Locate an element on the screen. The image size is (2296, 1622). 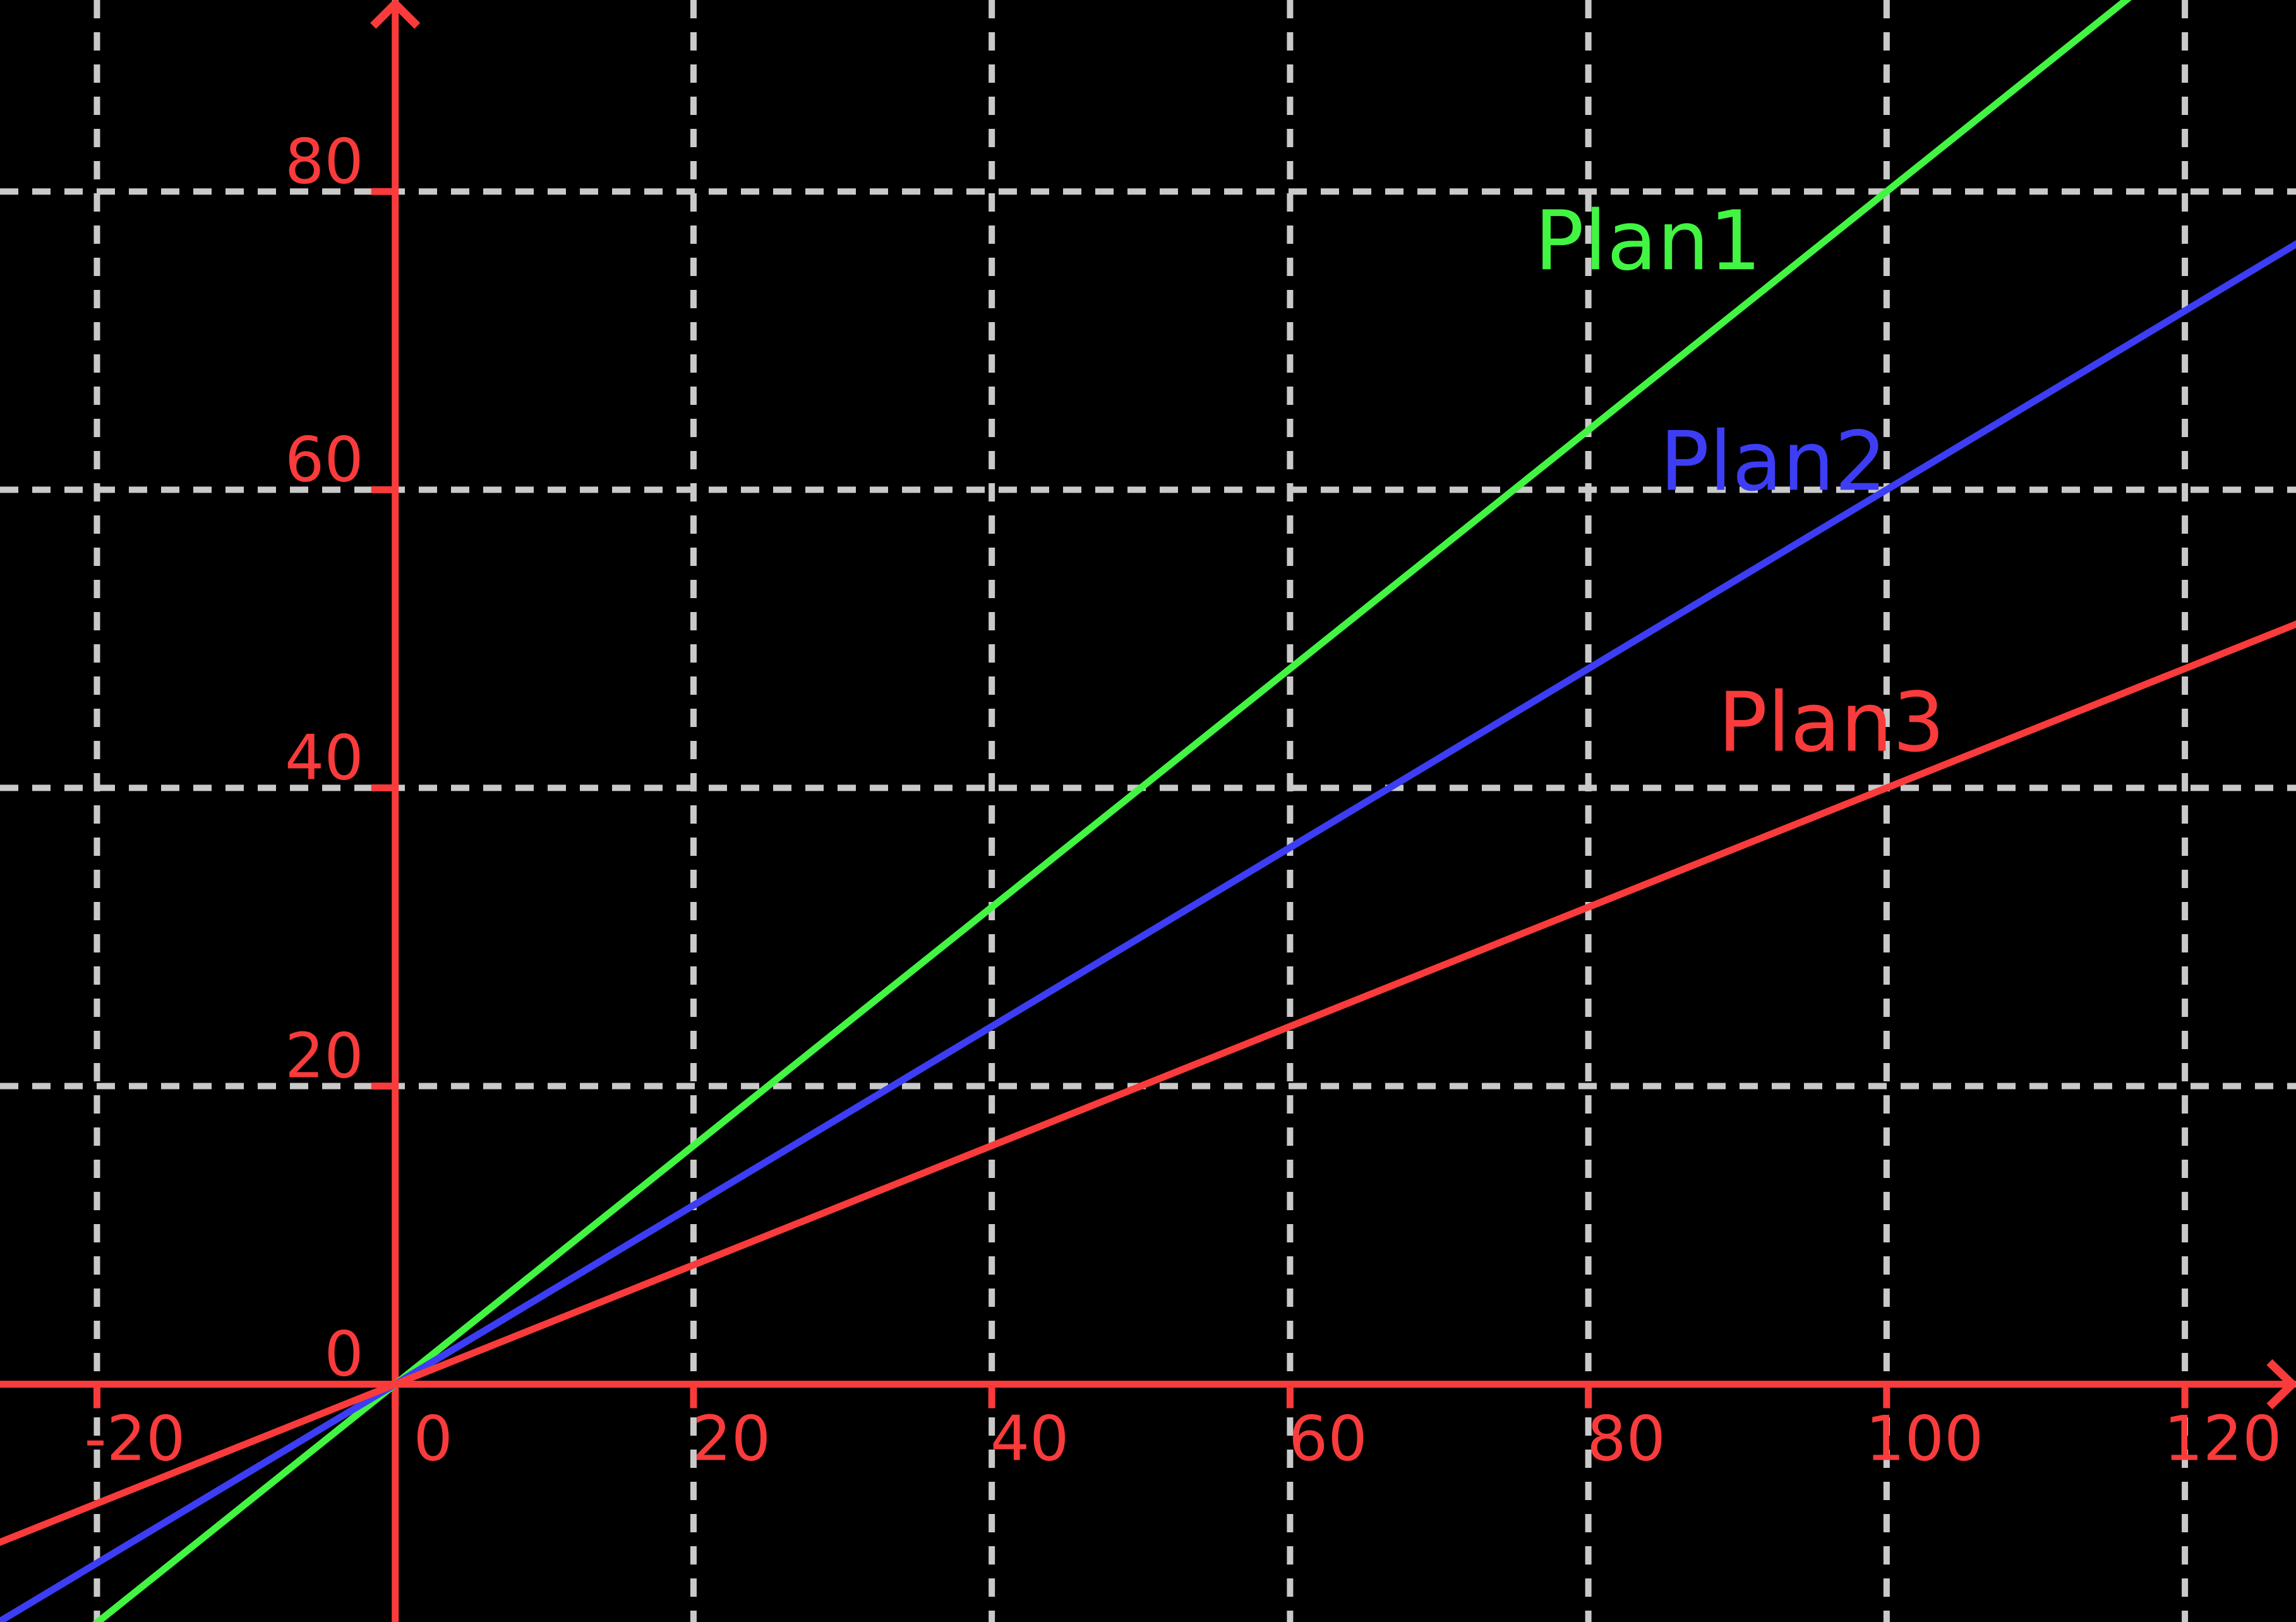
y-tick-label: 80 is located at coordinates (324, 162).